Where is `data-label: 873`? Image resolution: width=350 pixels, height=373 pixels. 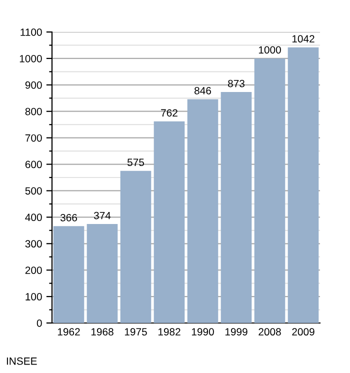 data-label: 873 is located at coordinates (236, 84).